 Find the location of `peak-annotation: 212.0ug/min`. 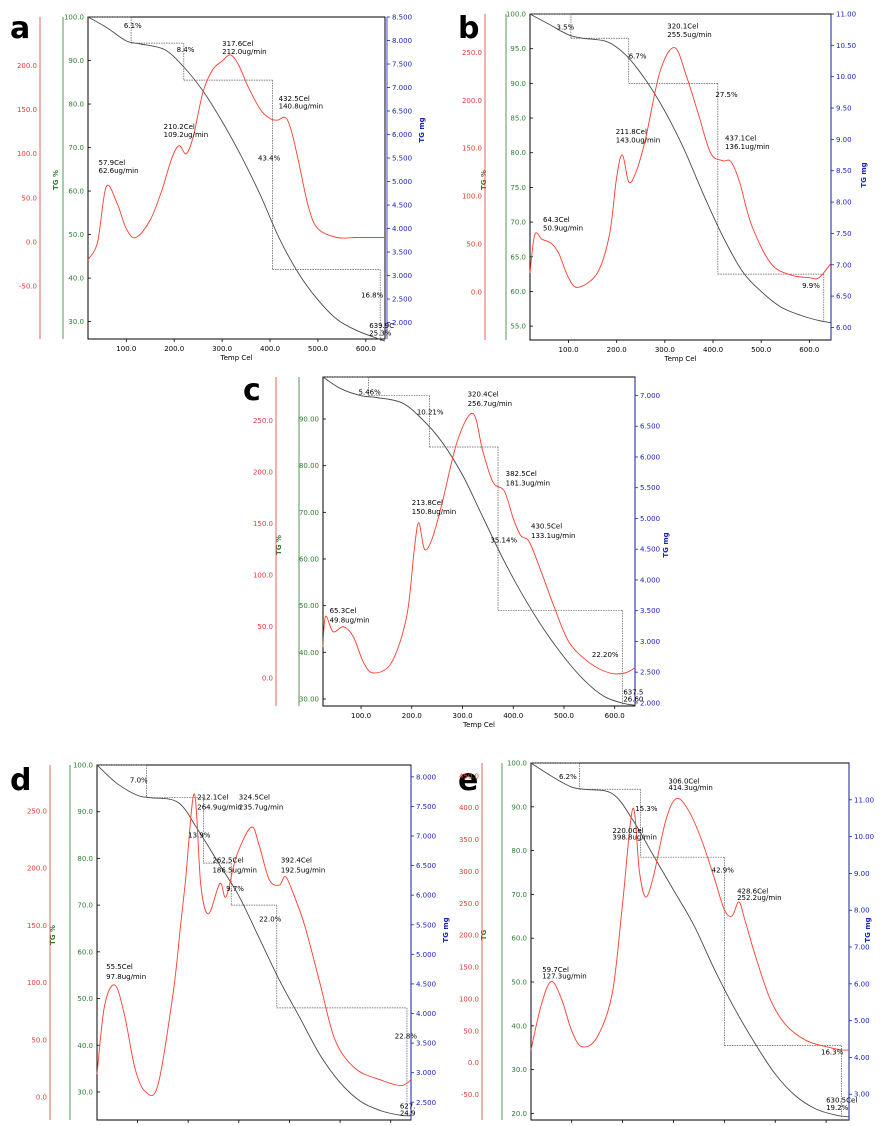

peak-annotation: 212.0ug/min is located at coordinates (244, 52).